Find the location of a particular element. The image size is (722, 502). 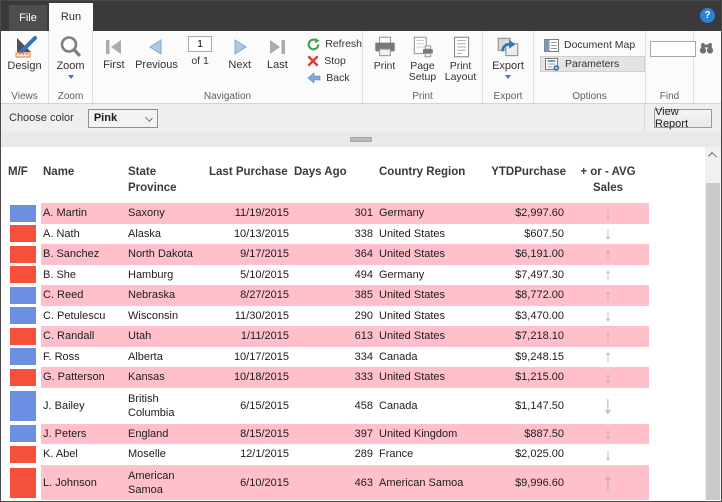

cell-state: Alberta is located at coordinates (145, 356).